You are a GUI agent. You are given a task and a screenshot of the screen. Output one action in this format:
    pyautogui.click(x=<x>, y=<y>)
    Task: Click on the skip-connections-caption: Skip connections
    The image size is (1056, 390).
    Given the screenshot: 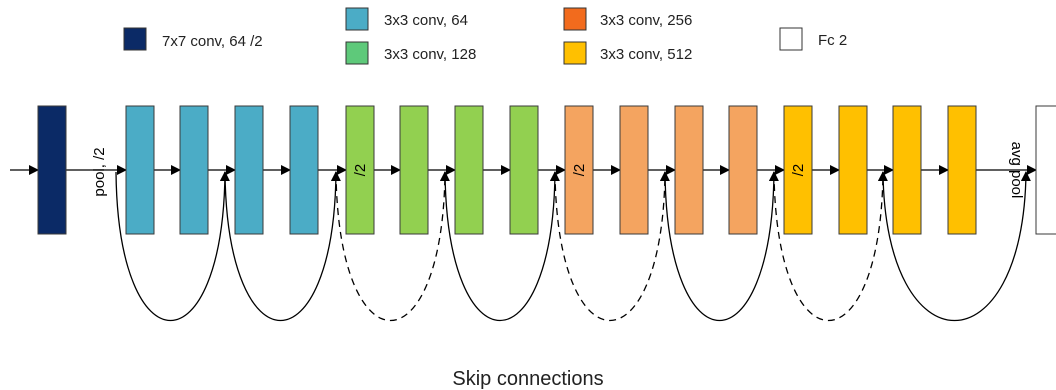 What is the action you would take?
    pyautogui.click(x=527, y=379)
    